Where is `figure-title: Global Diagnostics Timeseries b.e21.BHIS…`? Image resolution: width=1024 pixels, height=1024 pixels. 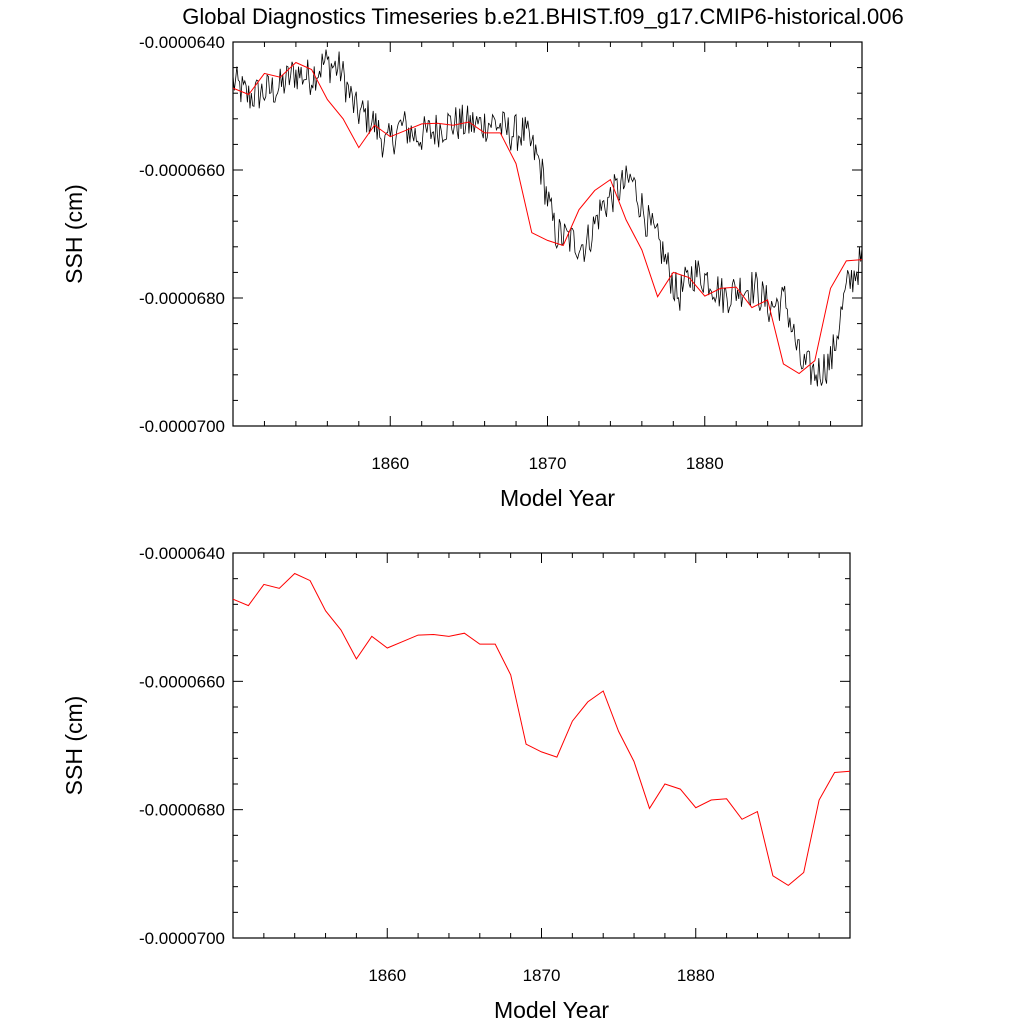
figure-title: Global Diagnostics Timeseries b.e21.BHIS… is located at coordinates (542, 16).